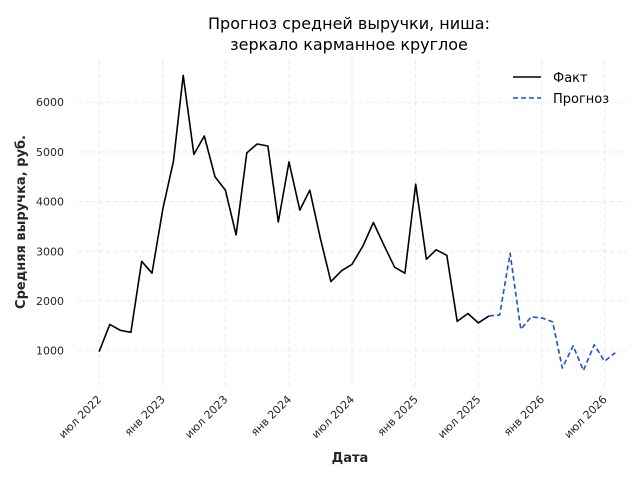 Image resolution: width=640 pixels, height=480 pixels. I want to click on legend-label-fact: Факт, so click(570, 78).